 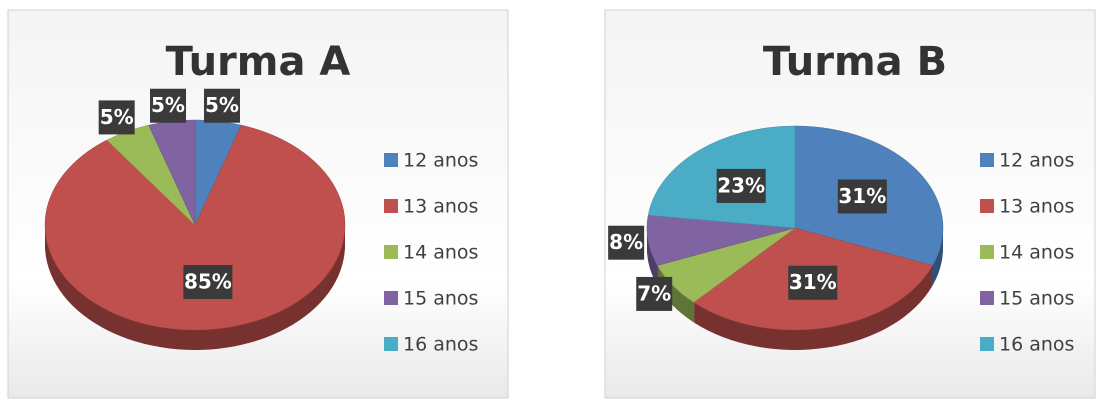 What do you see at coordinates (855, 62) in the screenshot?
I see `chart-title: Turma B` at bounding box center [855, 62].